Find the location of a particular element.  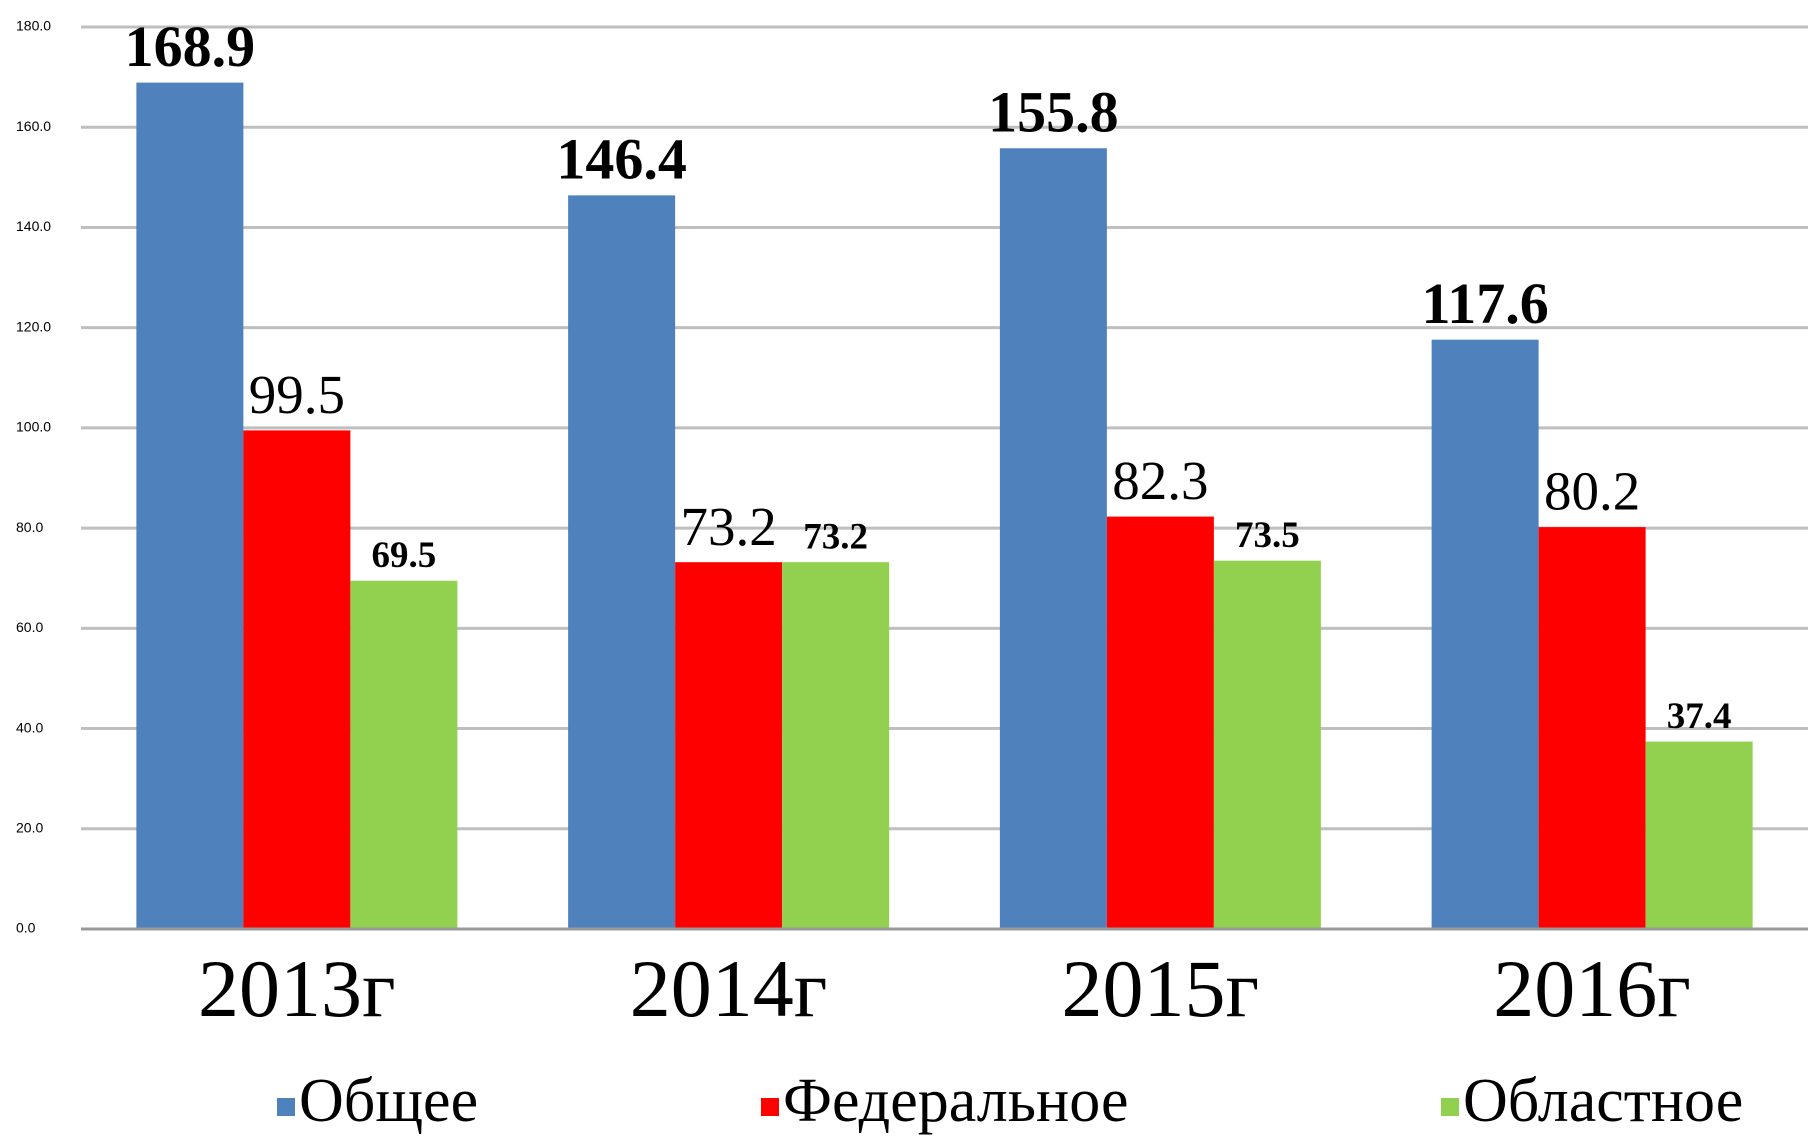

y-tick-label: 140.0 is located at coordinates (33, 226).